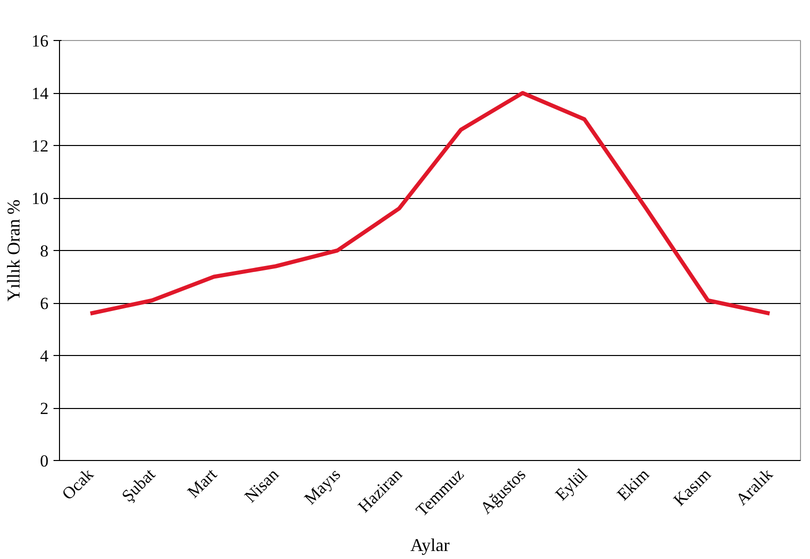 Image resolution: width=810 pixels, height=559 pixels. I want to click on y-axis-title: Yıllık Oran %, so click(14, 251).